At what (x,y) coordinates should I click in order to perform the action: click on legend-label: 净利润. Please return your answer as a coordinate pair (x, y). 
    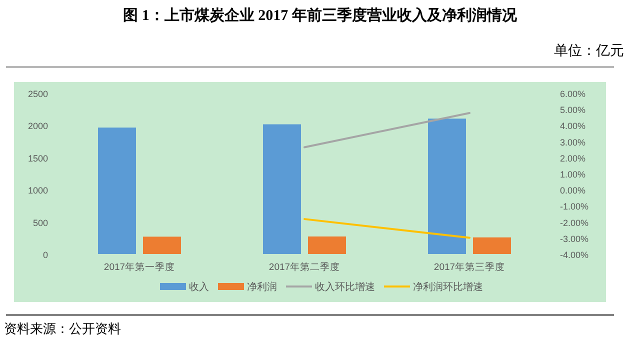
    Looking at the image, I should click on (262, 287).